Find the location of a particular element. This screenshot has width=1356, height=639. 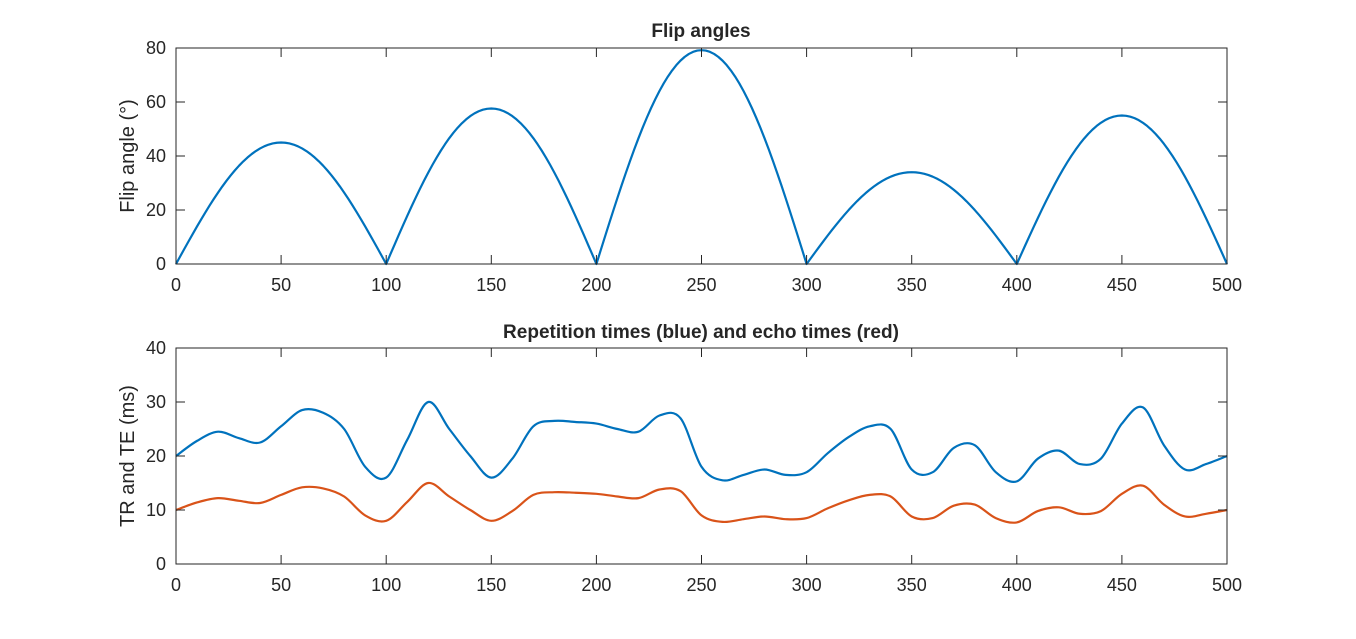

y-tick-label: 80 is located at coordinates (156, 48).